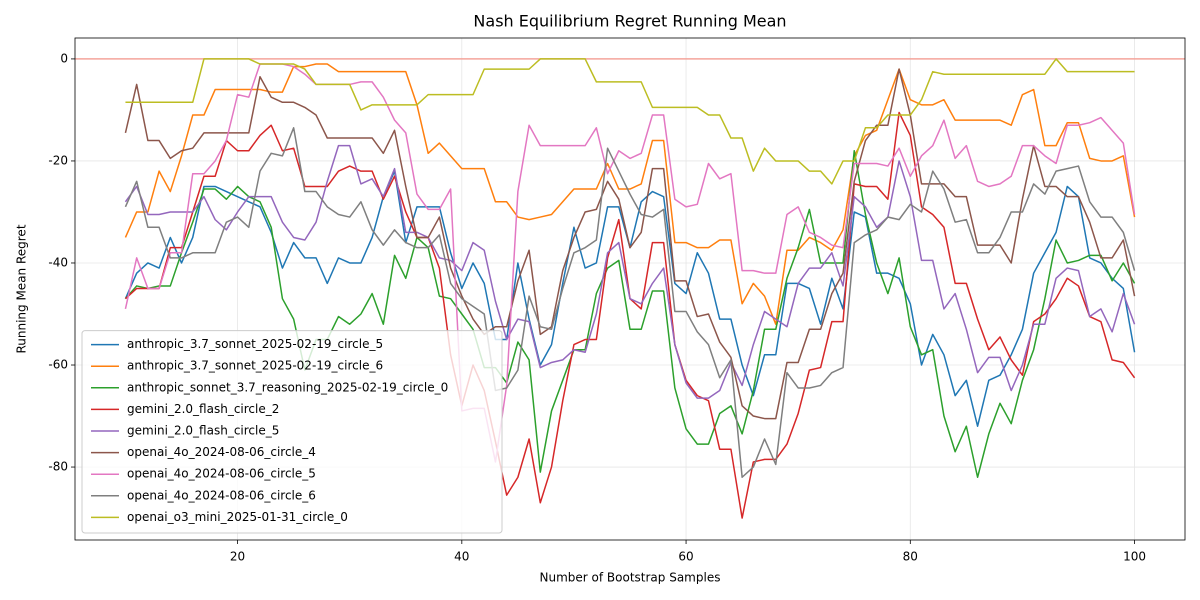 Image resolution: width=1200 pixels, height=600 pixels. What do you see at coordinates (461, 557) in the screenshot?
I see `x-tick-label: 40` at bounding box center [461, 557].